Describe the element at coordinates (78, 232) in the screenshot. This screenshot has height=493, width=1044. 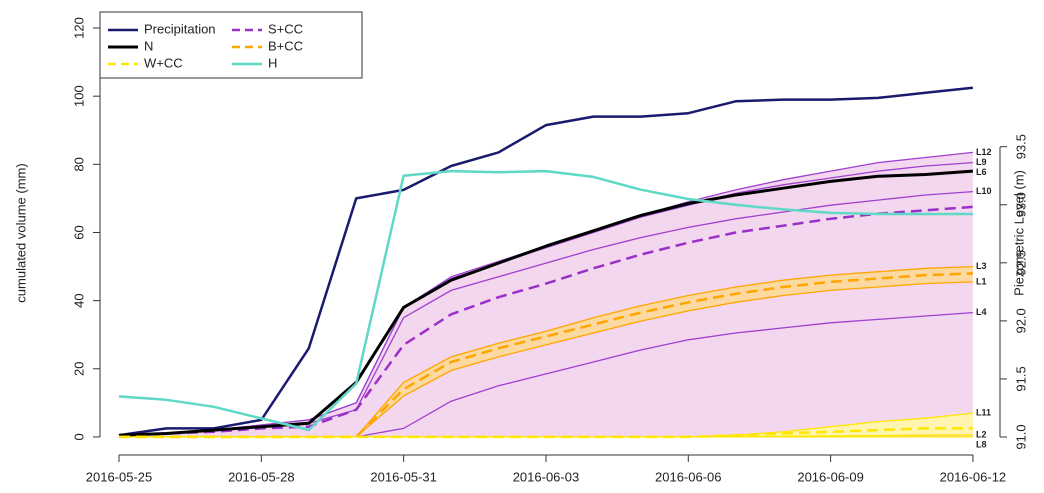
I see `y-tick-label: 60` at that location.